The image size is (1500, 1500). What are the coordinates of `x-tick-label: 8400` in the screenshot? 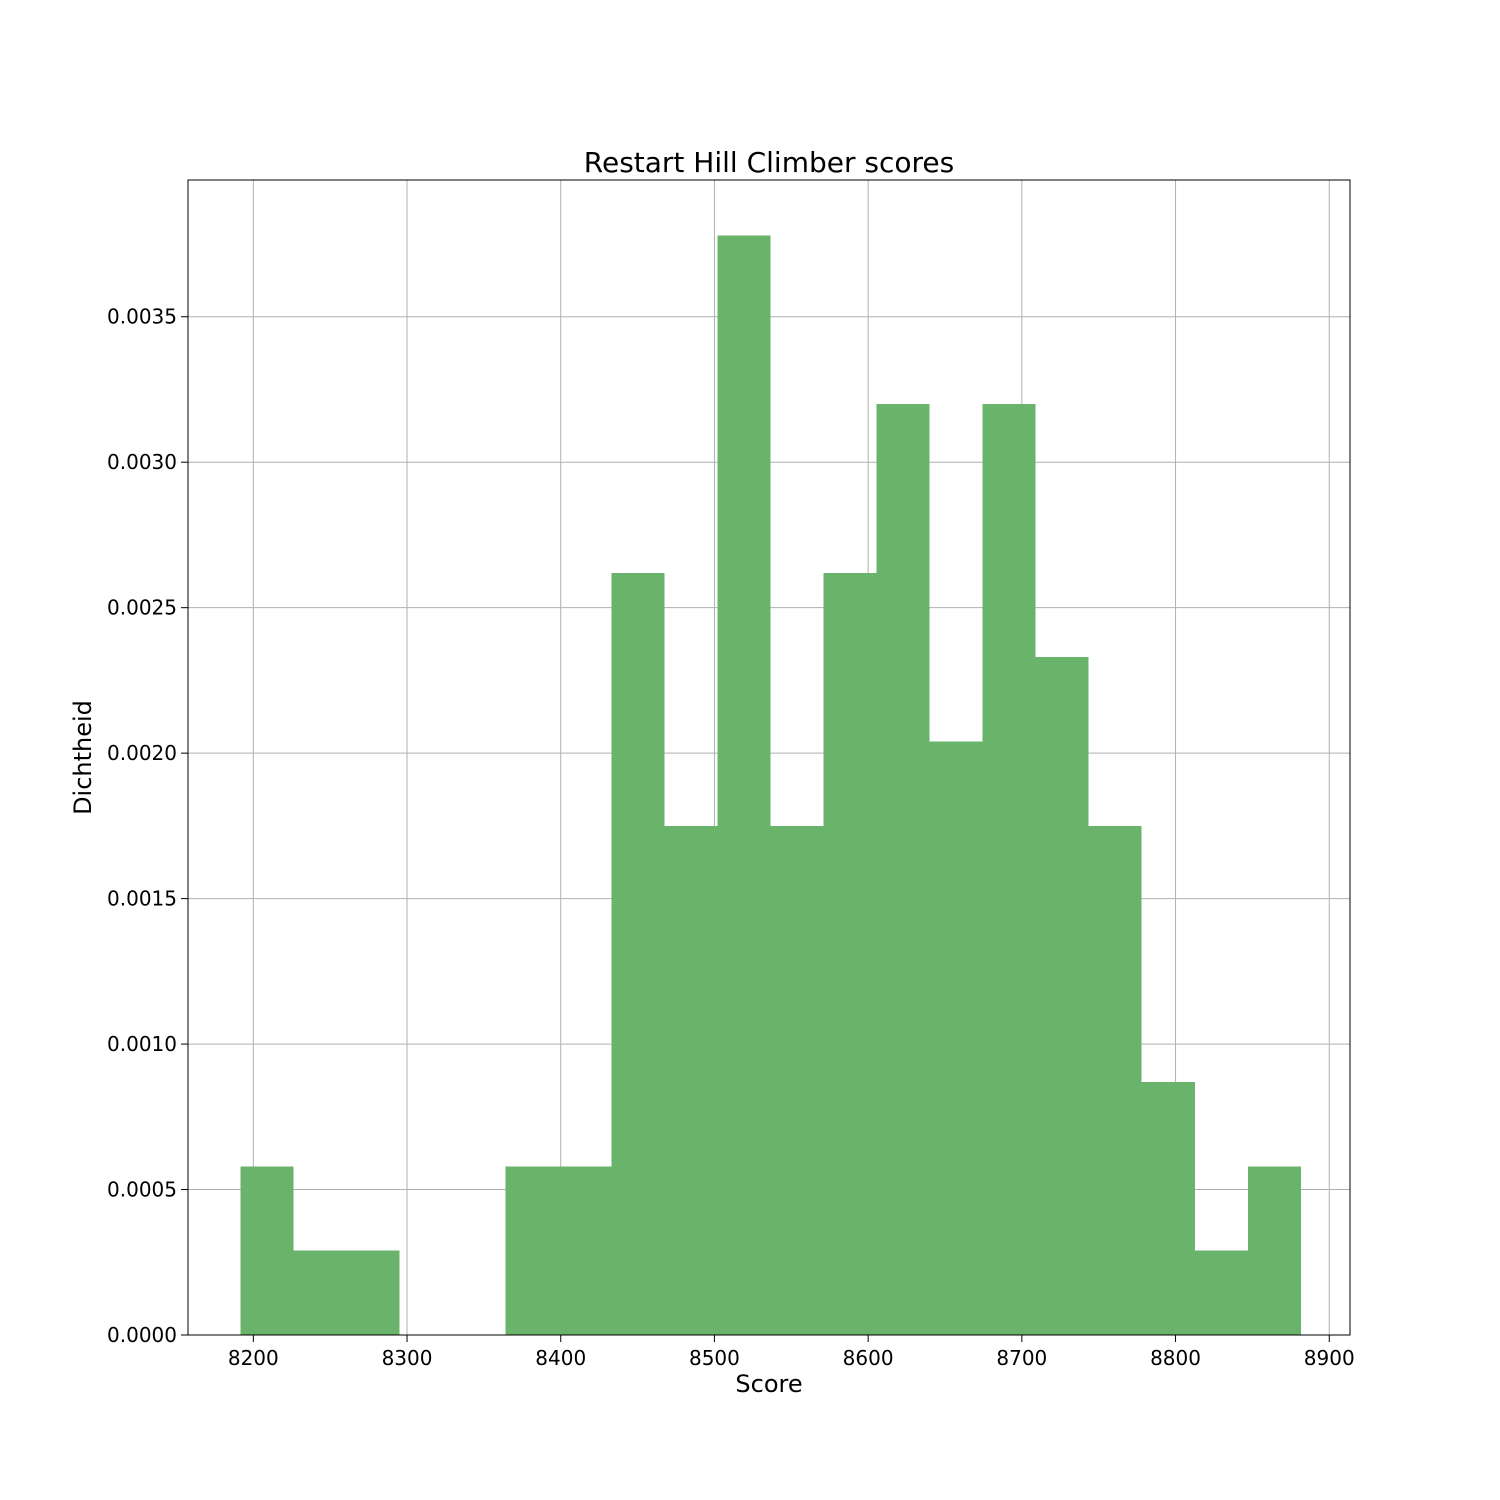 It's located at (560, 1358).